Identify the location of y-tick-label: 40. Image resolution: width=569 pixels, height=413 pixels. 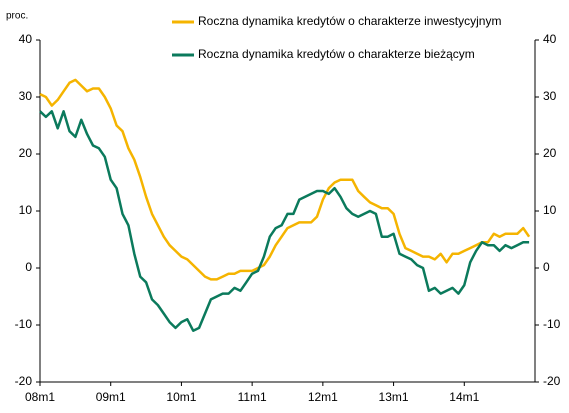
(26, 39).